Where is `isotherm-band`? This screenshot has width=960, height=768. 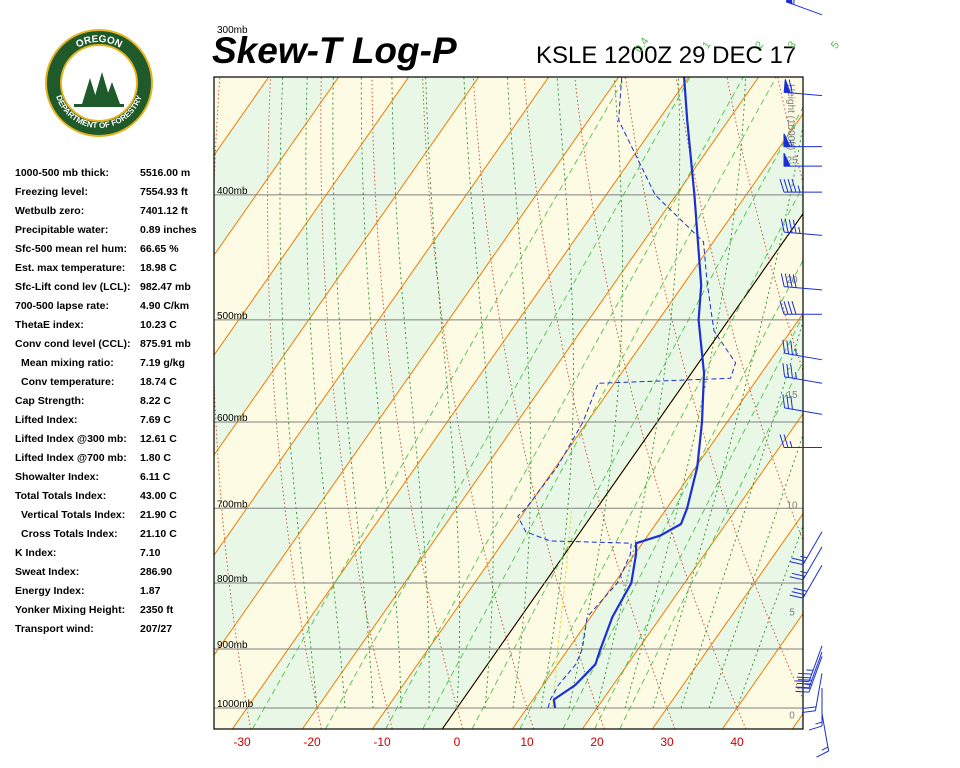 isotherm-band is located at coordinates (29, 403).